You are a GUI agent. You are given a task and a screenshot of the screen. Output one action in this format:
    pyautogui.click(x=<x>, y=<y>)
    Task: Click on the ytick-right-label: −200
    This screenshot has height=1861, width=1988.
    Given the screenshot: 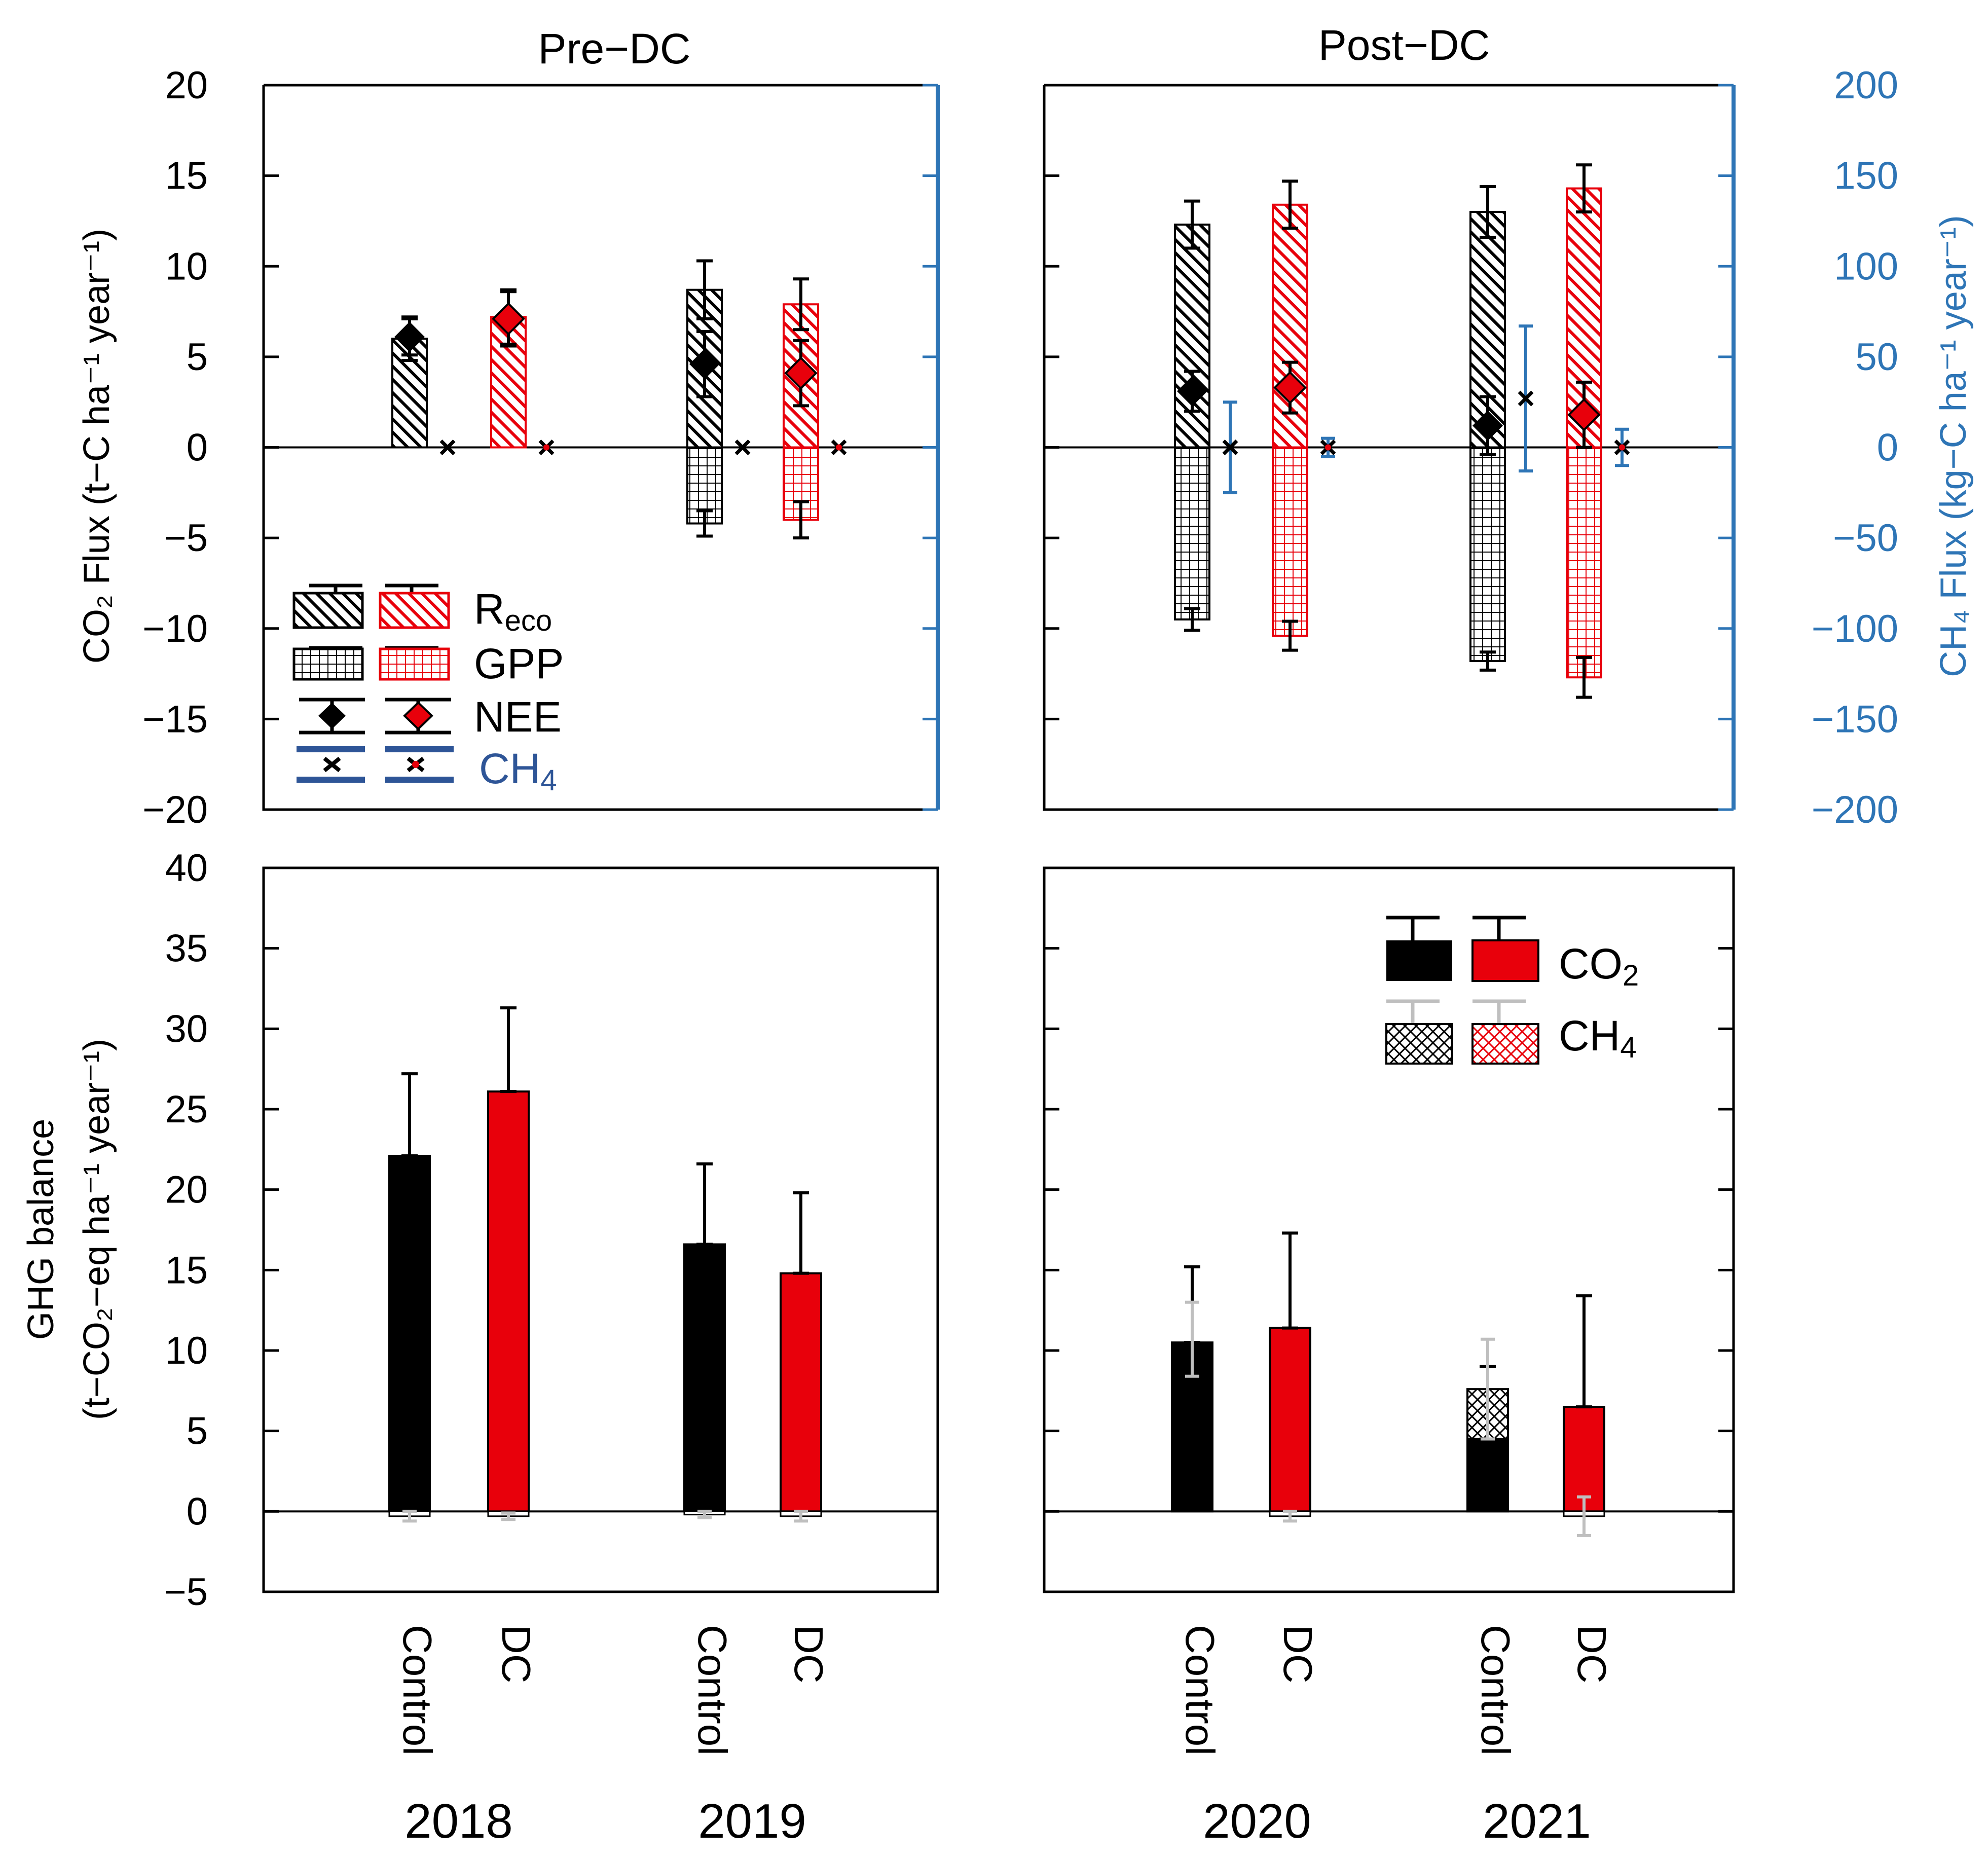 What is the action you would take?
    pyautogui.click(x=1855, y=809)
    